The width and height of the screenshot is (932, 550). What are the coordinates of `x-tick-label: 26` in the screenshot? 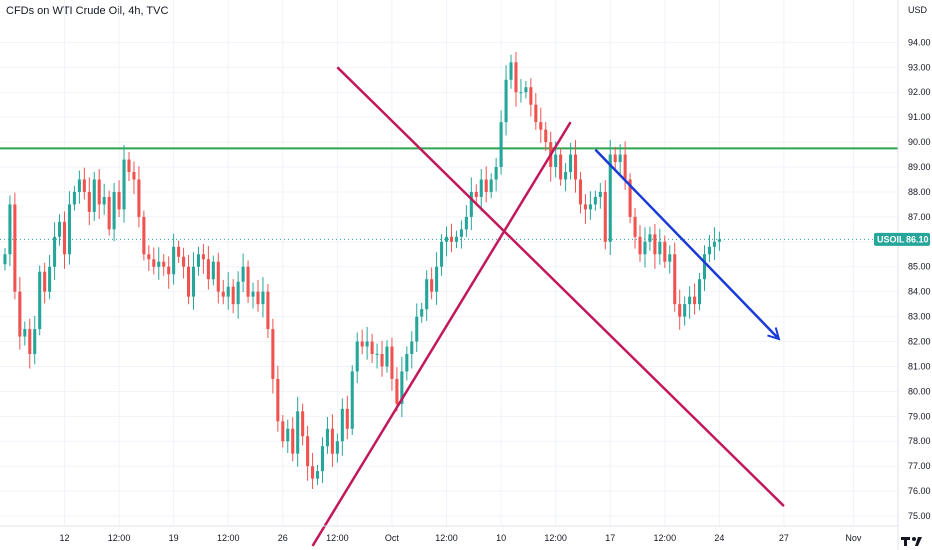 It's located at (283, 538).